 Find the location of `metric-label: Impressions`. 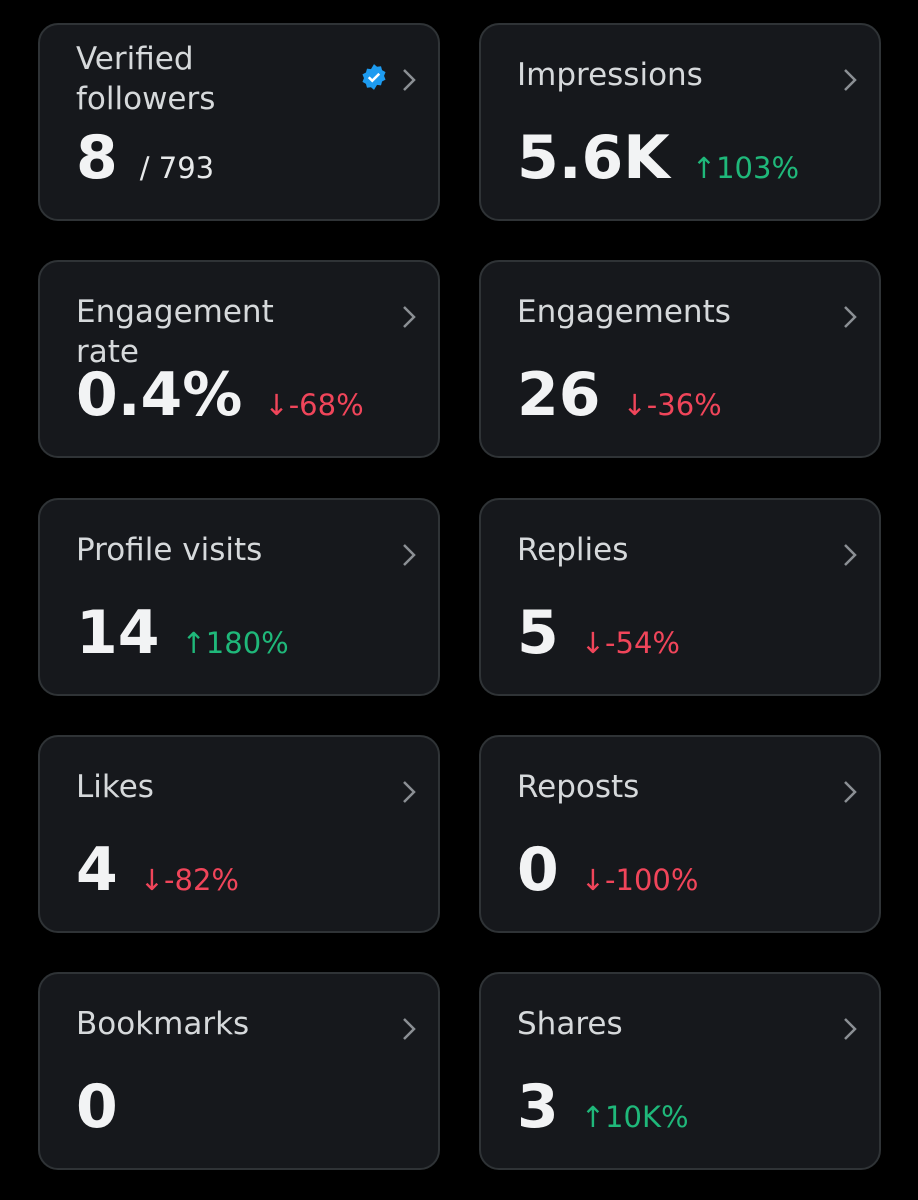

metric-label: Impressions is located at coordinates (610, 75).